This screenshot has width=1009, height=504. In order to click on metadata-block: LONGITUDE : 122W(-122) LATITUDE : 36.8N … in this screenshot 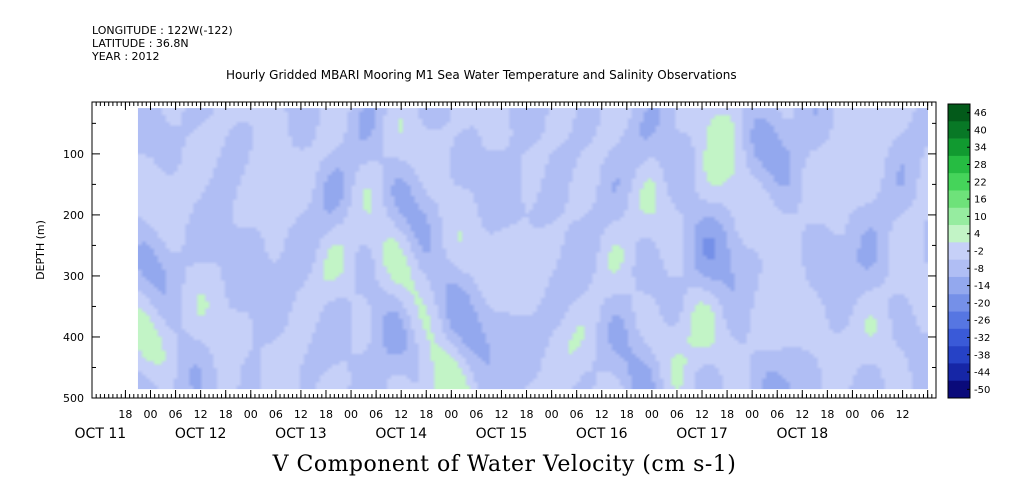, I will do `click(162, 43)`.